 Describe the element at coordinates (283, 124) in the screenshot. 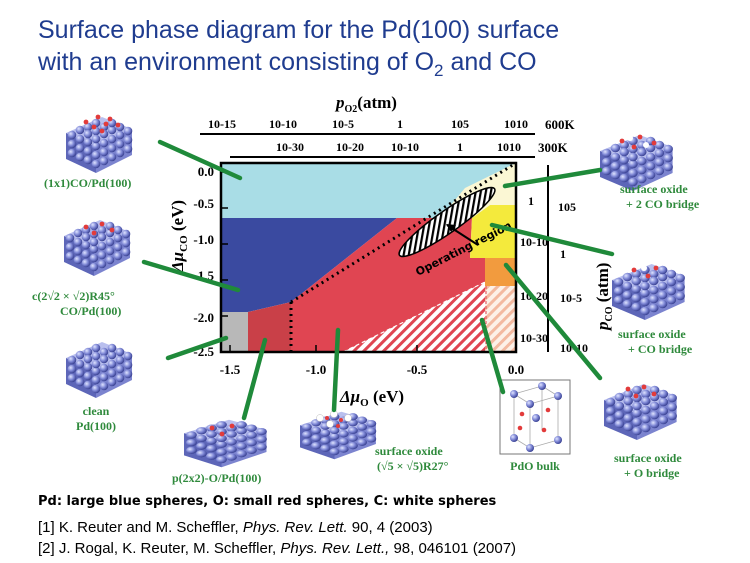

I see `o2-pressure-600k-tick: 10-10` at that location.